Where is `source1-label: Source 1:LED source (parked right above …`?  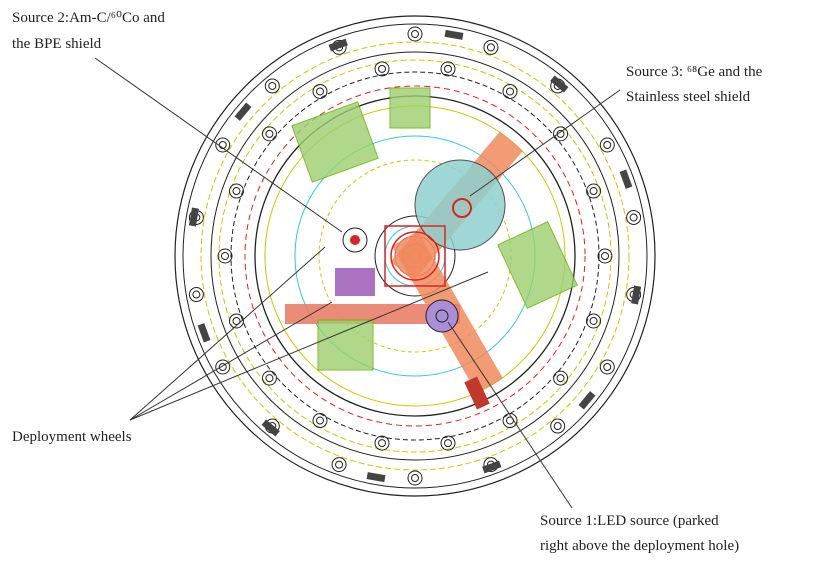 source1-label: Source 1:LED source (parked right above … is located at coordinates (639, 533).